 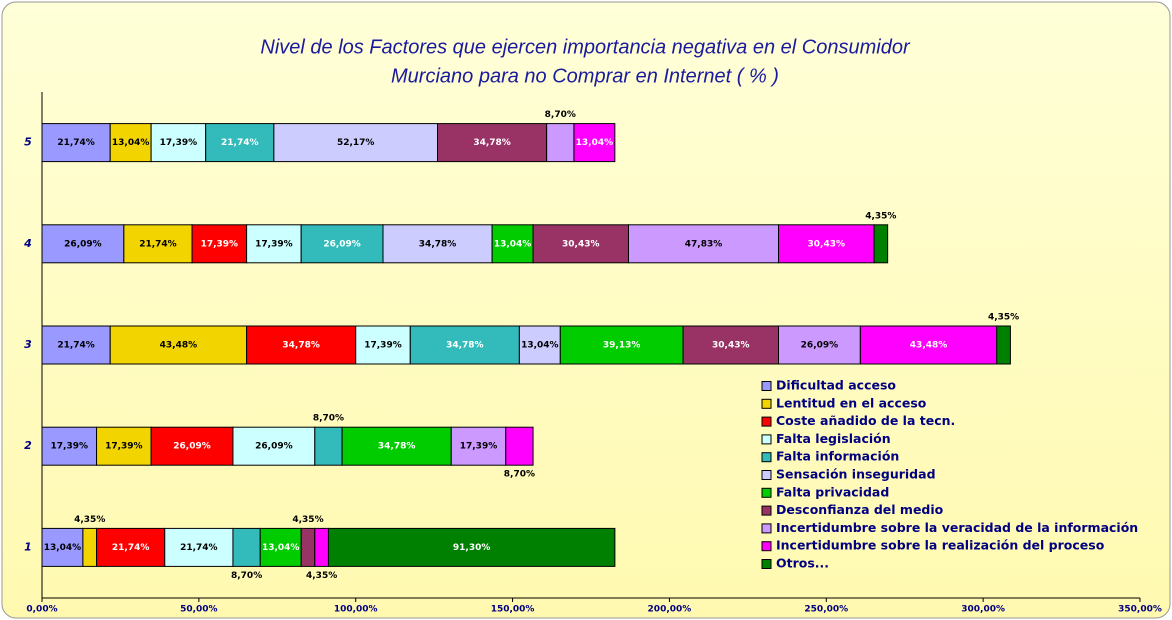 I want to click on x-tick-label: 300,00%, so click(x=983, y=610).